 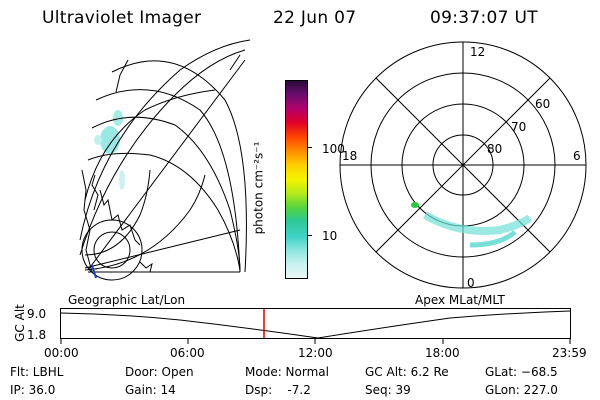 I want to click on timeline-plot, so click(x=315, y=326).